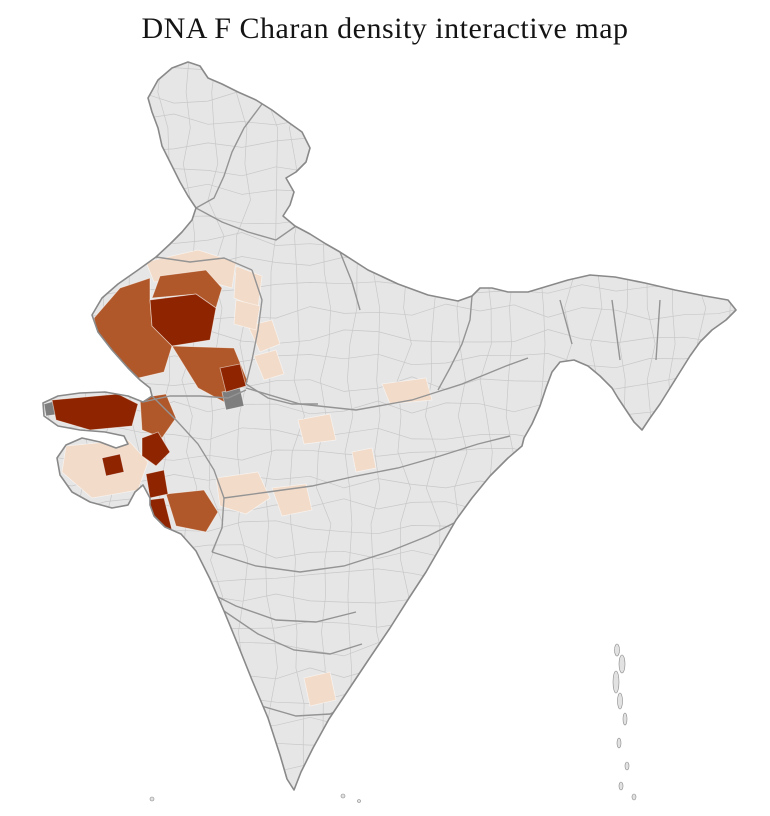 Image resolution: width=770 pixels, height=816 pixels. Describe the element at coordinates (534, 455) in the screenshot. I see `district-nodata-east` at that location.